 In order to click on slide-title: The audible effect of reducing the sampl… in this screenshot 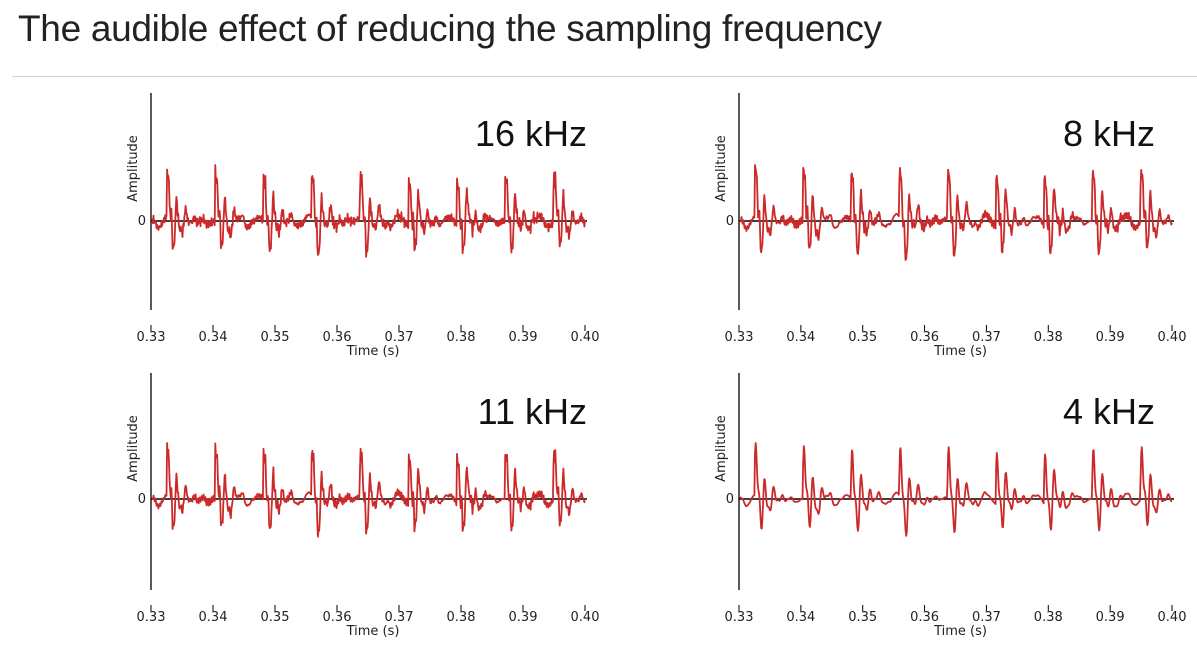, I will do `click(450, 28)`.